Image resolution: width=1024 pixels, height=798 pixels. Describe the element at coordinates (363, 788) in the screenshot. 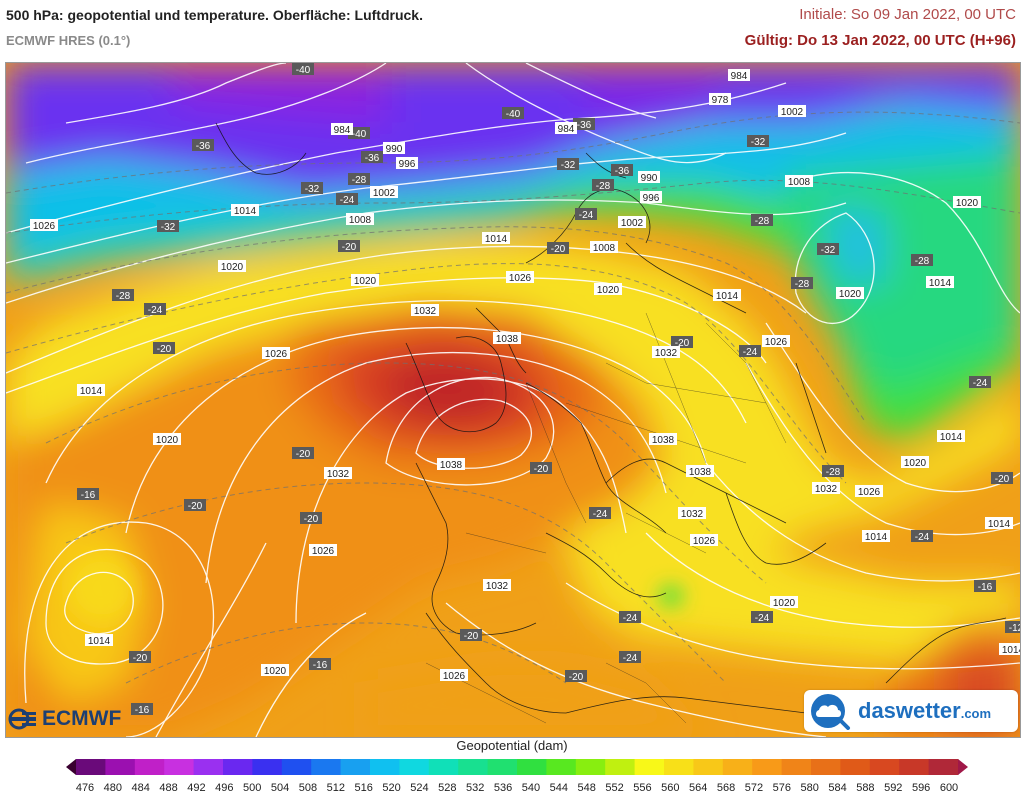

I see `colorbar-tick-label: 516` at that location.